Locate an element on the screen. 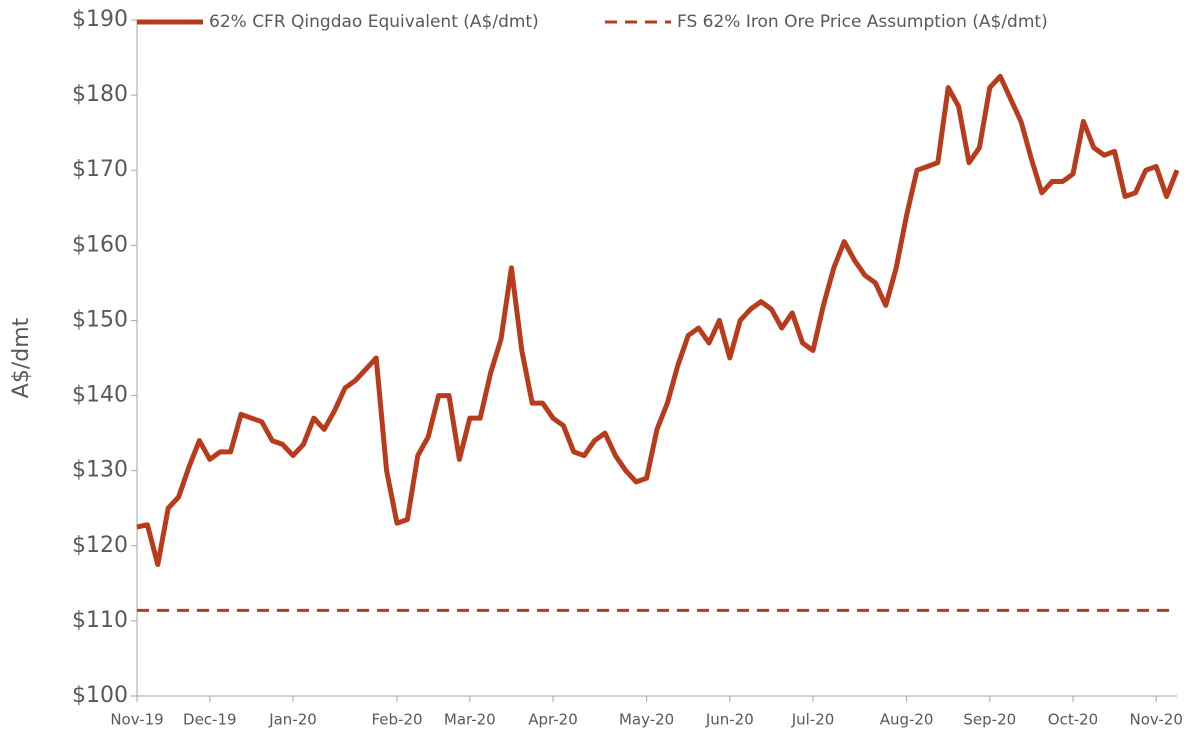  y-tick-label: $130 is located at coordinates (100, 470).